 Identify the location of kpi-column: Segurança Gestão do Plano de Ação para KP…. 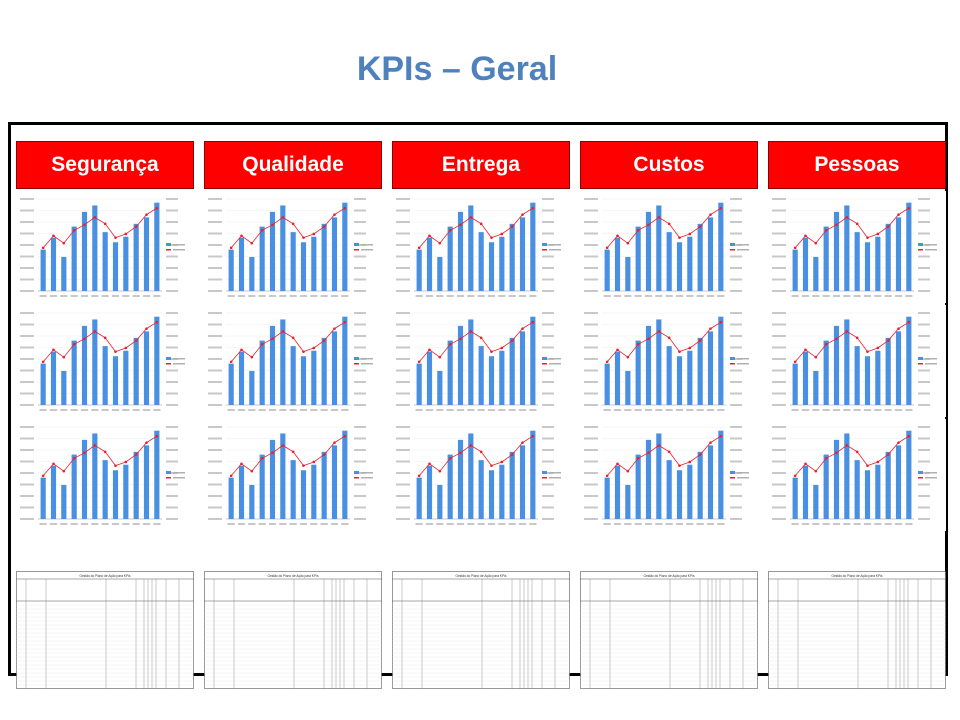
(105, 415).